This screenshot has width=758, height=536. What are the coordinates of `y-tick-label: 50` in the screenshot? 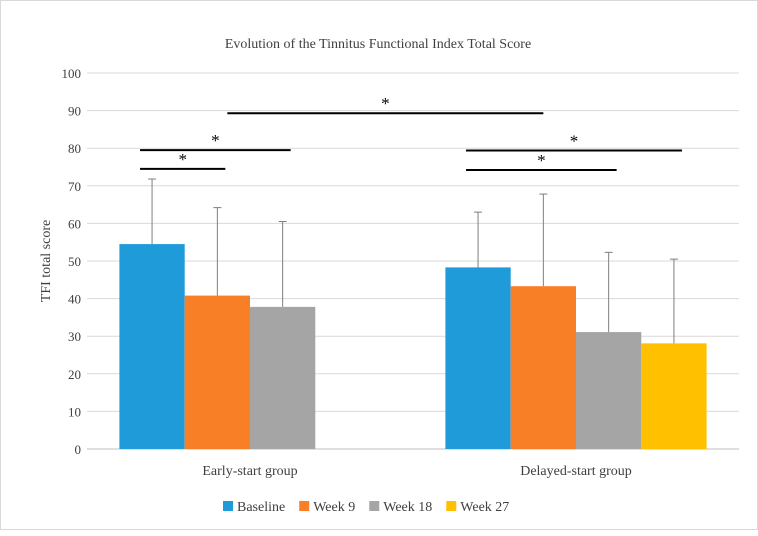 It's located at (74, 261).